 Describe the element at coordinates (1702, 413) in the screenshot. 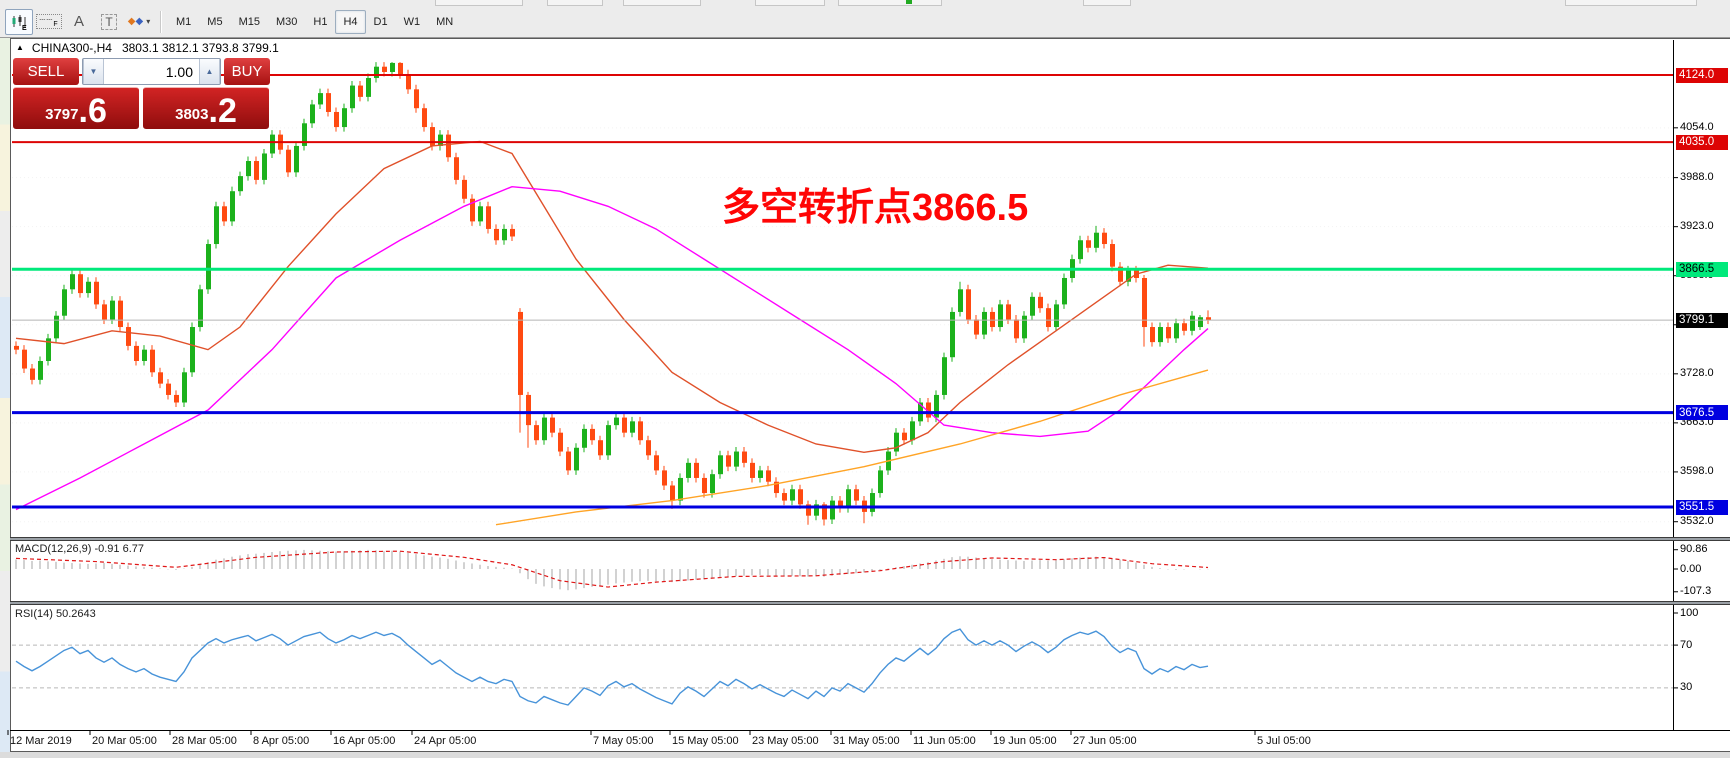

I see `price-level-tag: 3676.5` at that location.